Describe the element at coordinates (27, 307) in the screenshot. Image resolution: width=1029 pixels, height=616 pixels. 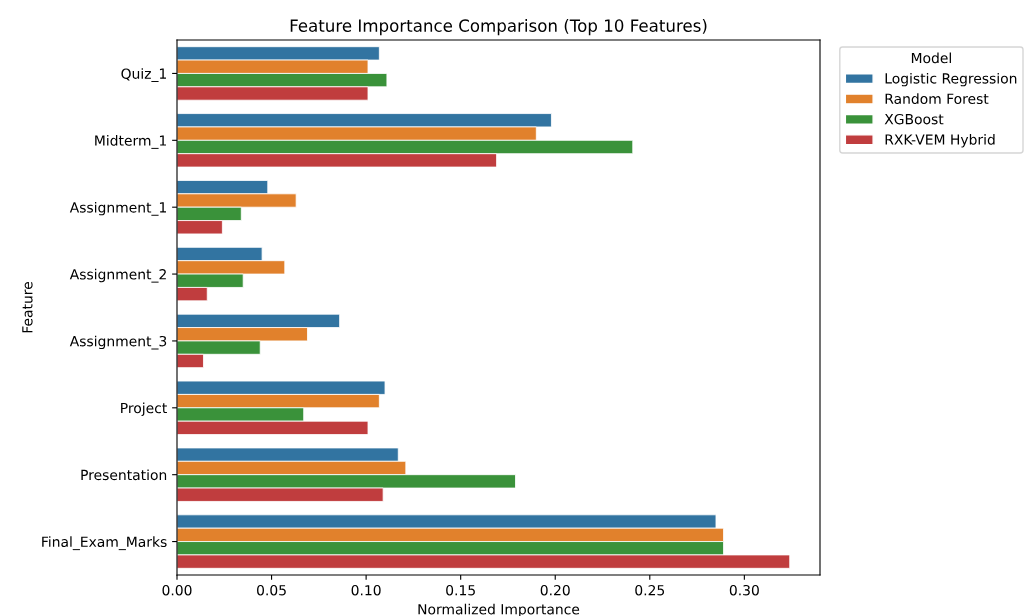
I see `y-axis-title: Feature` at that location.